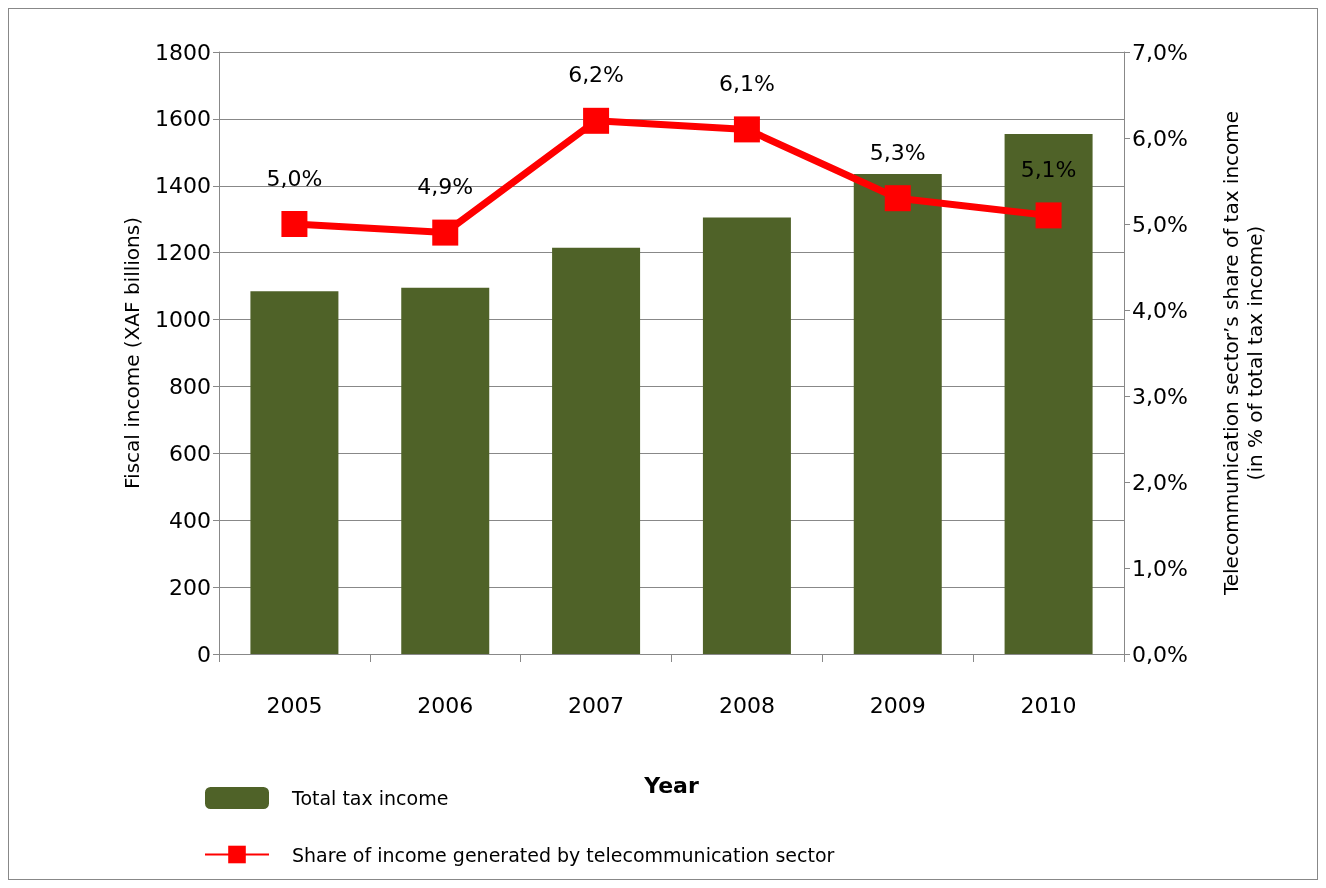 This screenshot has width=1326, height=888. I want to click on y2-tick-label: 1,0%, so click(1160, 568).